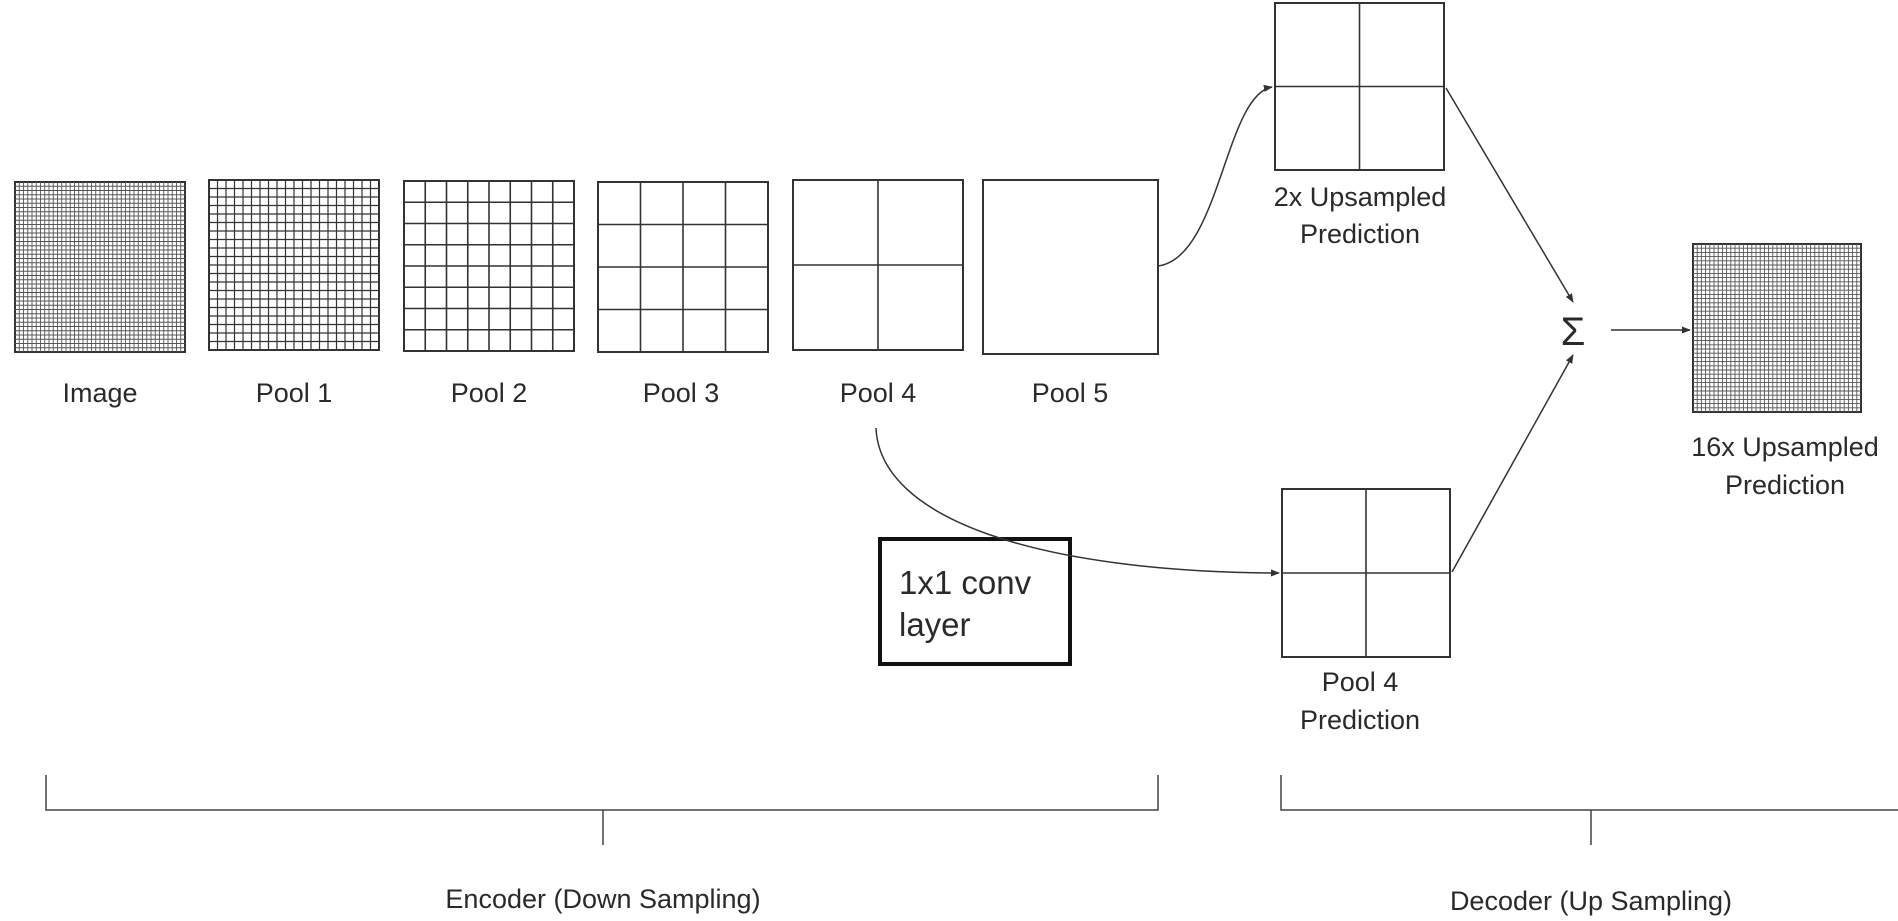 The height and width of the screenshot is (921, 1898). What do you see at coordinates (1359, 86) in the screenshot?
I see `prediction-2x-grid` at bounding box center [1359, 86].